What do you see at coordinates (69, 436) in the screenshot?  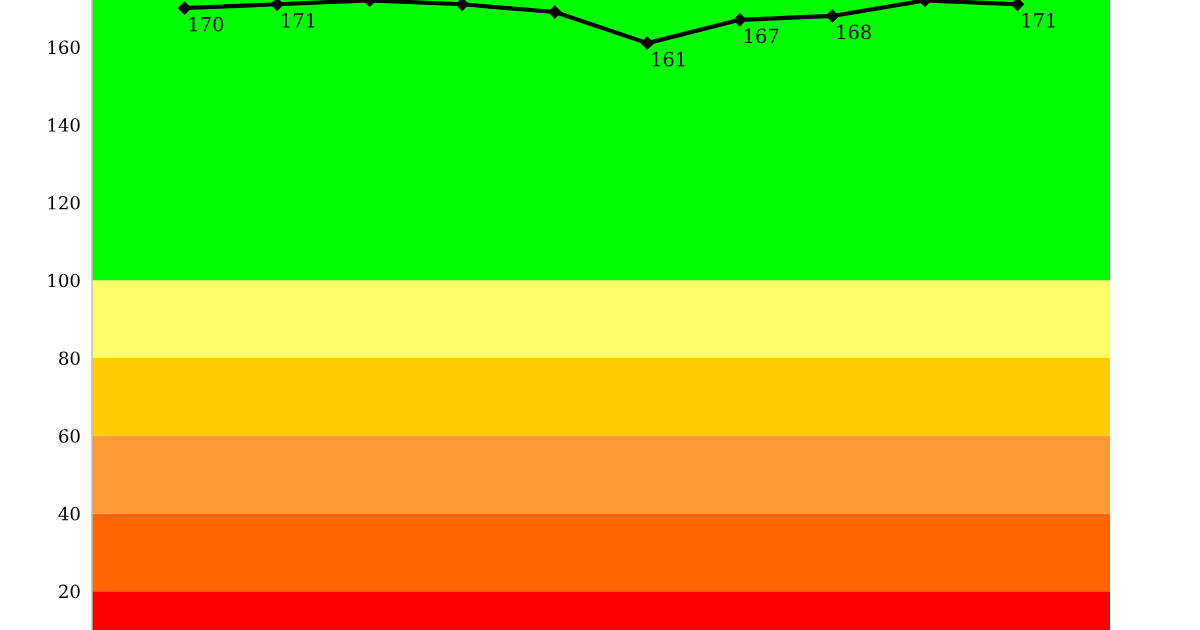 I see `y-tick-label: 60` at bounding box center [69, 436].